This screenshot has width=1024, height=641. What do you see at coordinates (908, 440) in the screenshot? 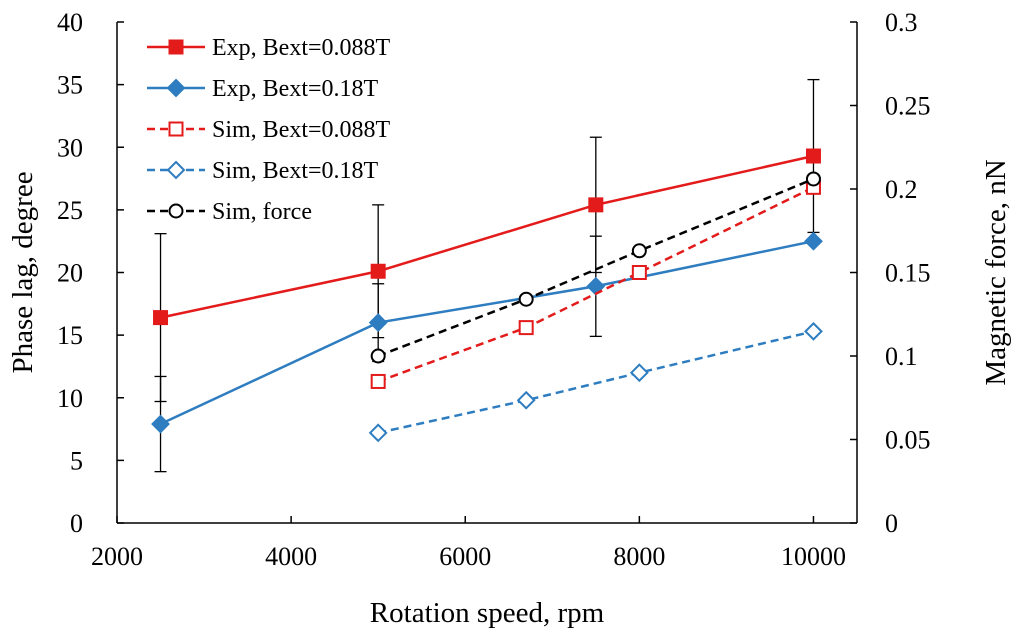
I see `y2-tick-label: 0.05` at bounding box center [908, 440].